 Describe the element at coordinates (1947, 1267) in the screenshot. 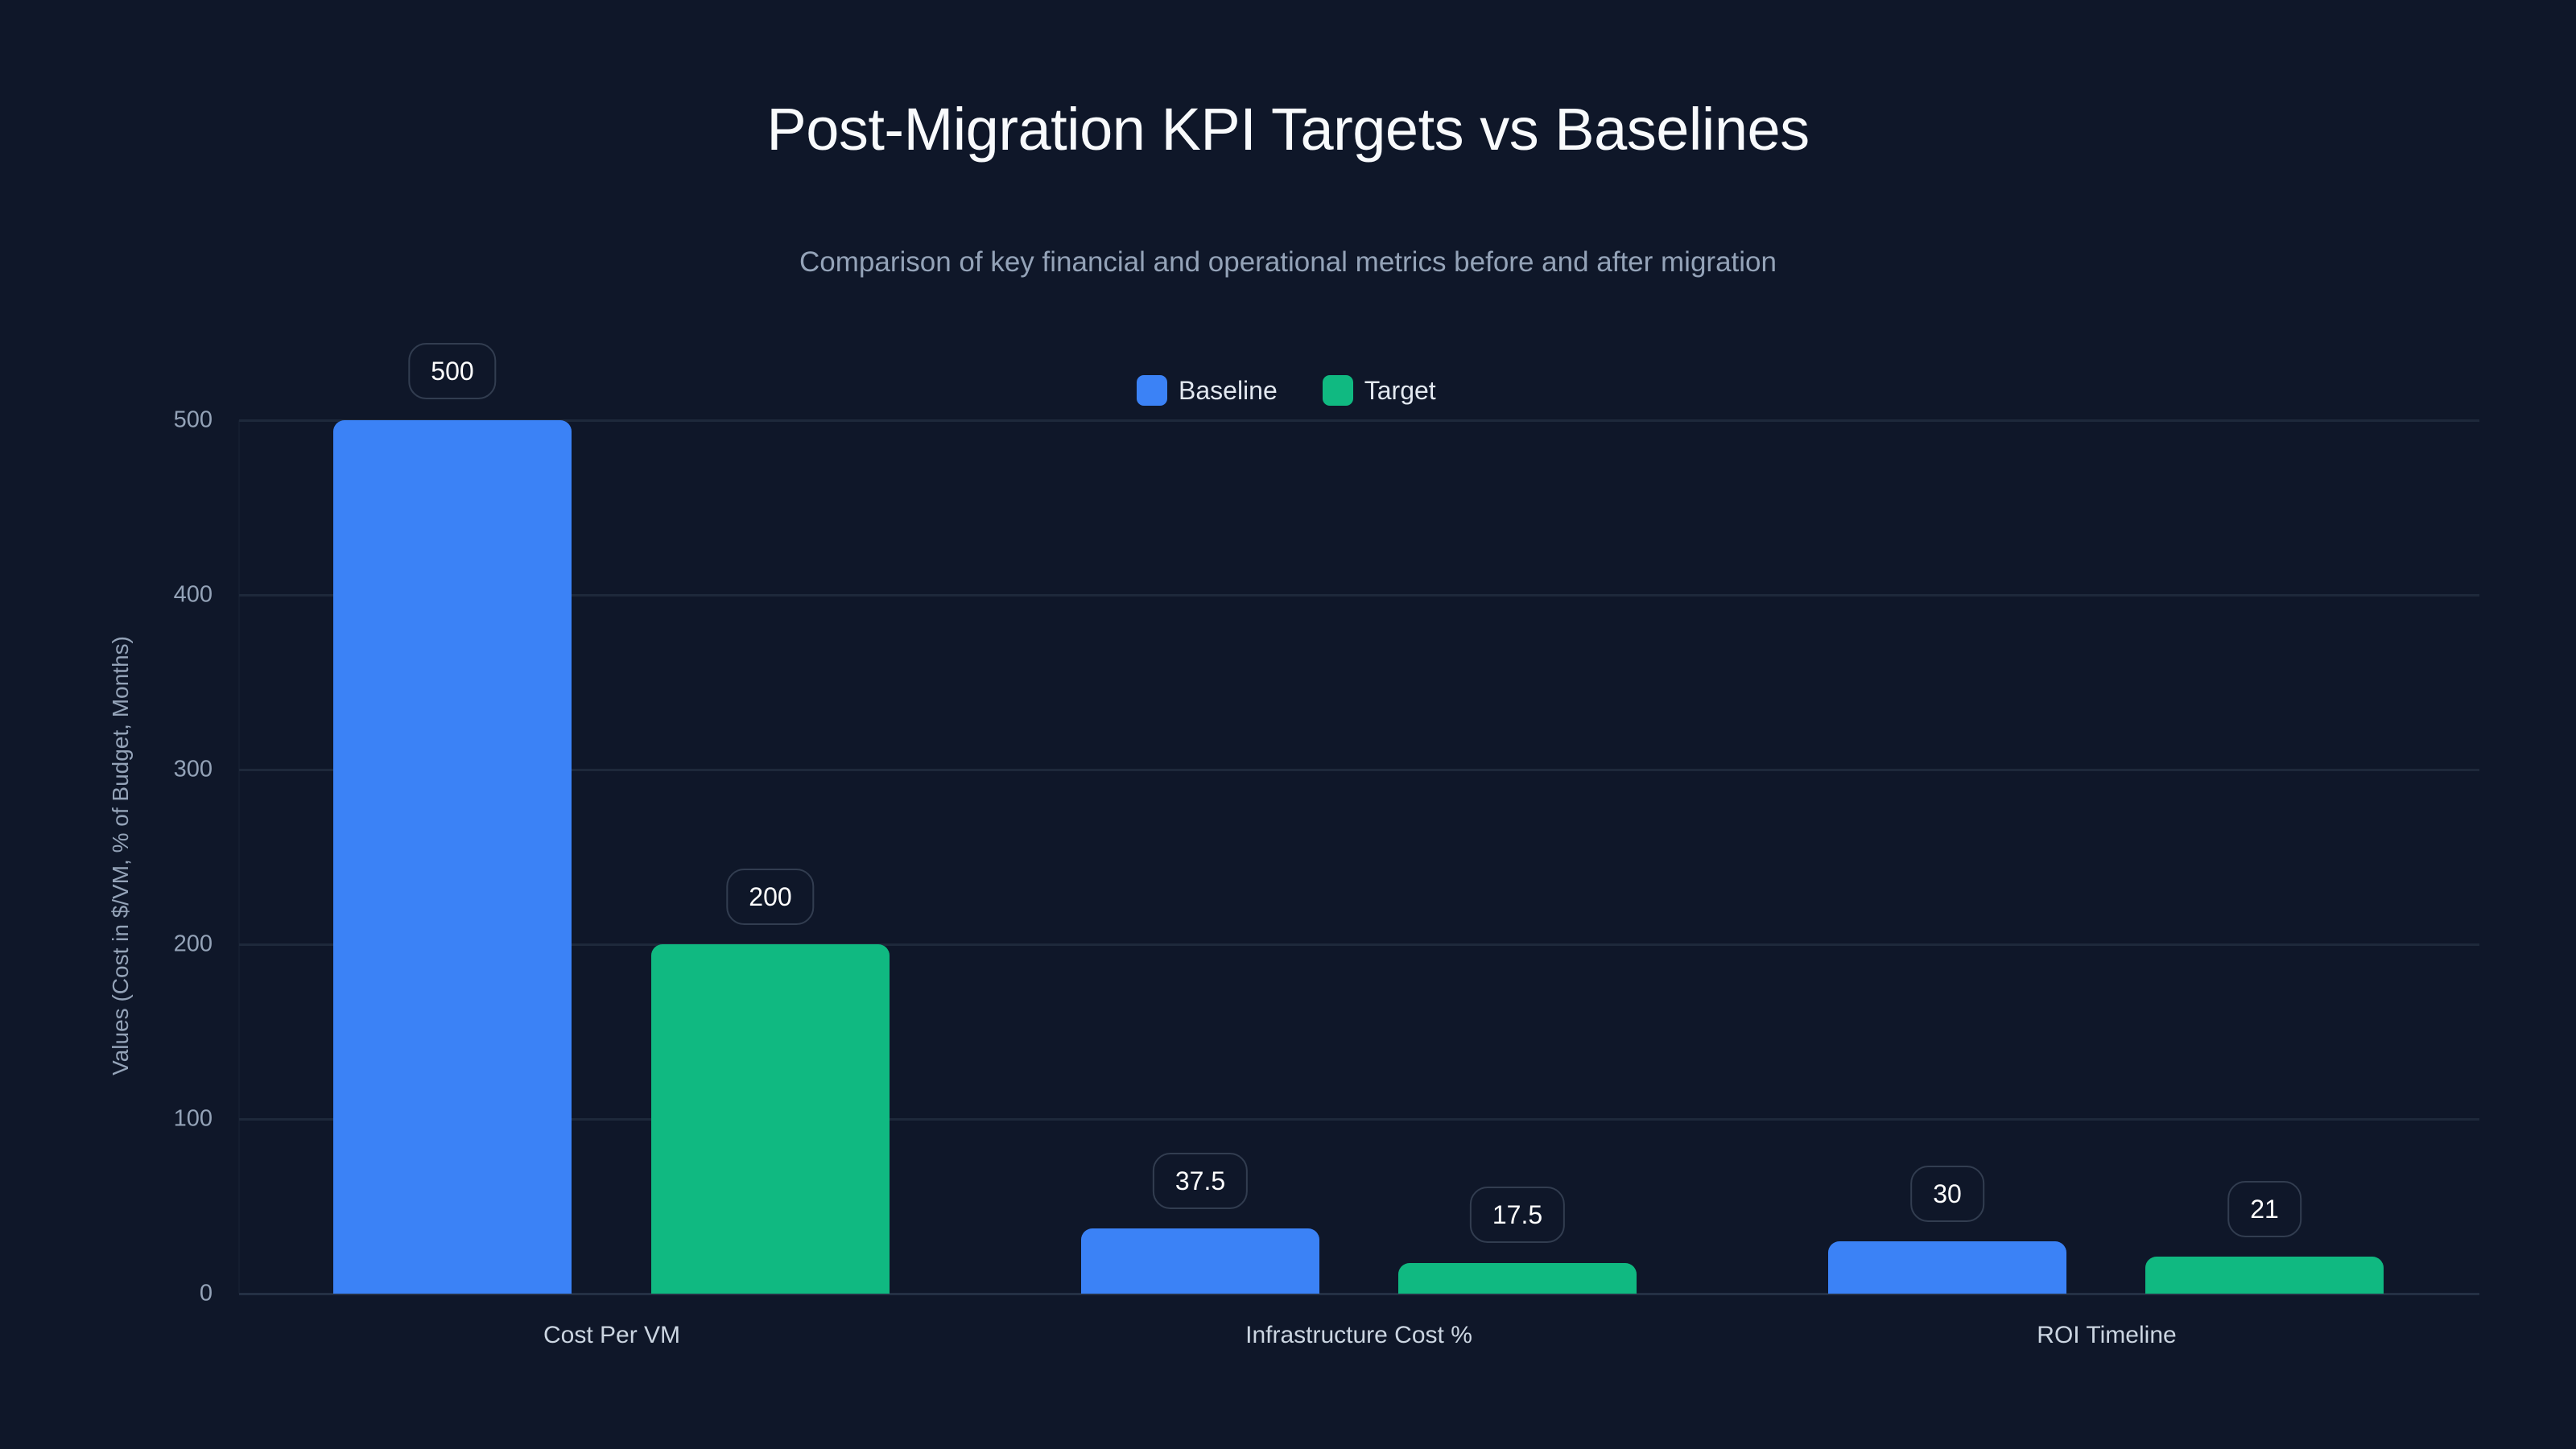

I see `bar-baseline-roi-timeline` at that location.